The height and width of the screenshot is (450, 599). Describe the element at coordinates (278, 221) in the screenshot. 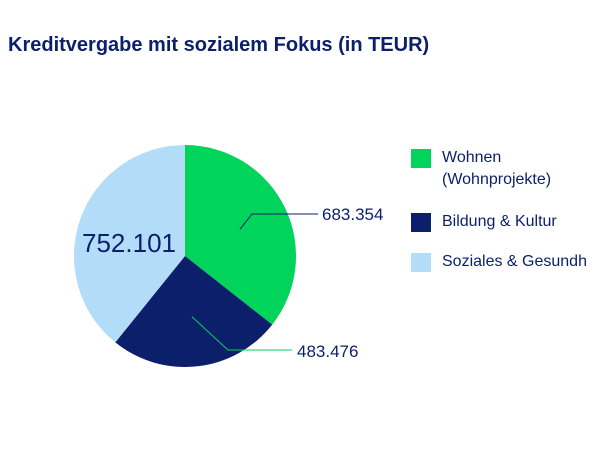

I see `leader-line-wohnen` at that location.